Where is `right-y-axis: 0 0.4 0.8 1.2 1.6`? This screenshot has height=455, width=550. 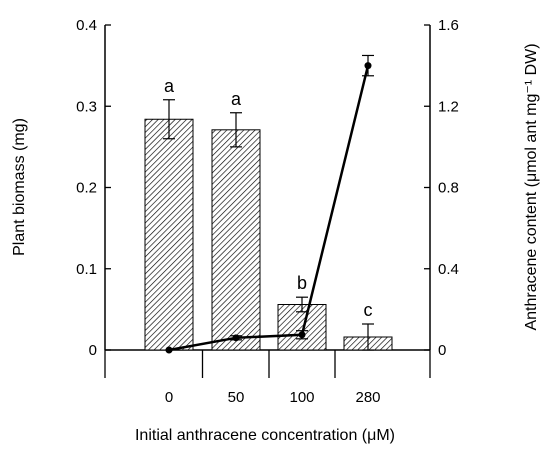
right-y-axis: 0 0.4 0.8 1.2 1.6 is located at coordinates (441, 188).